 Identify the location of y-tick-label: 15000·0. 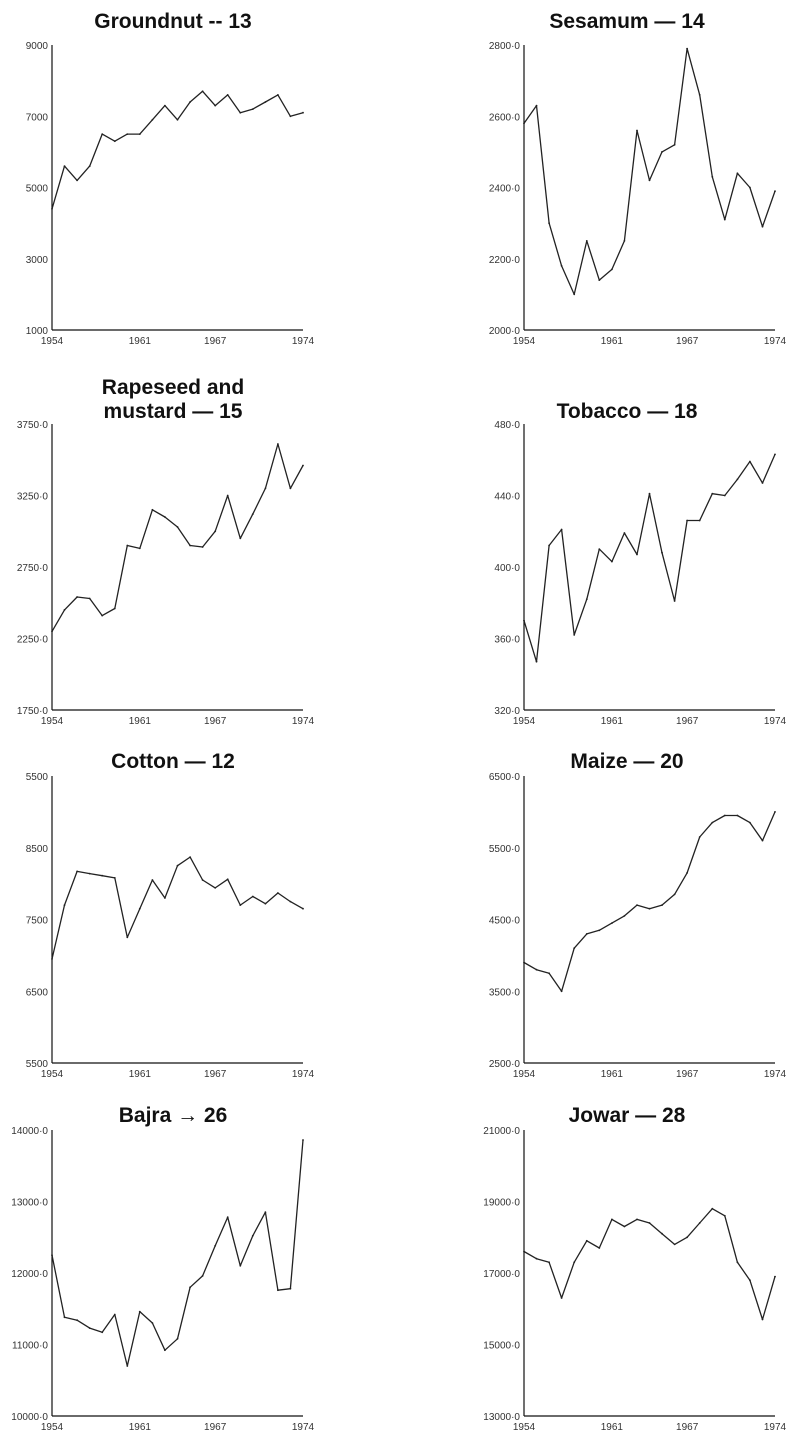
(501, 1346).